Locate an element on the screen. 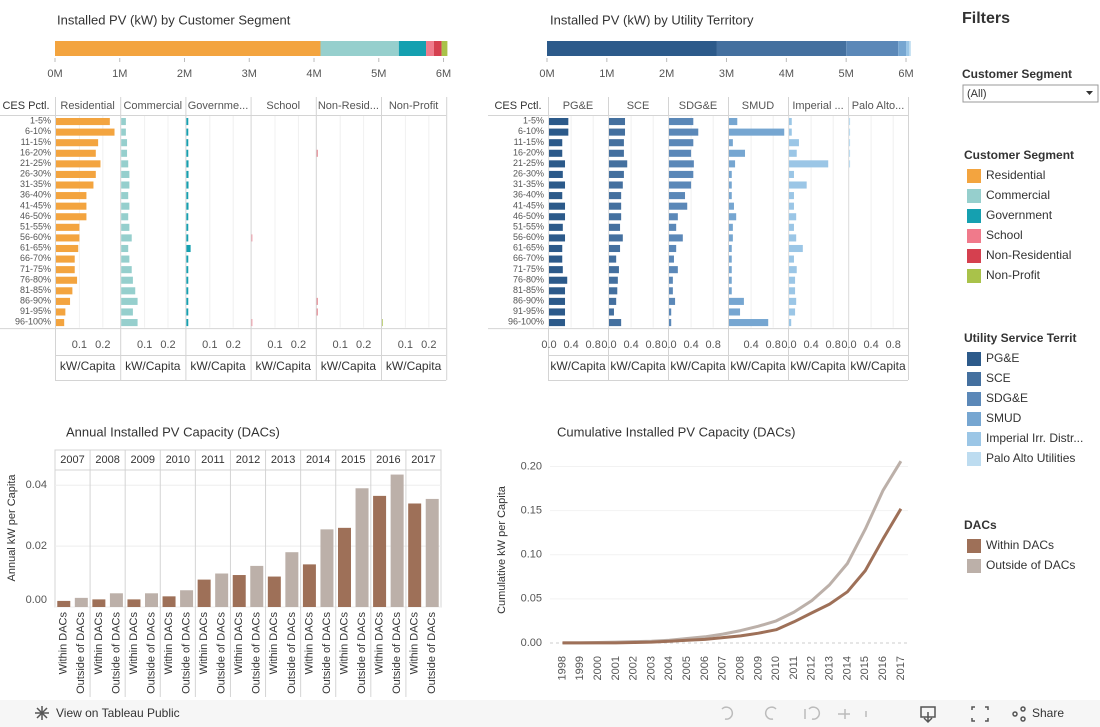  chart-title: Installed PV (kW) by Utility Territory is located at coordinates (652, 19).